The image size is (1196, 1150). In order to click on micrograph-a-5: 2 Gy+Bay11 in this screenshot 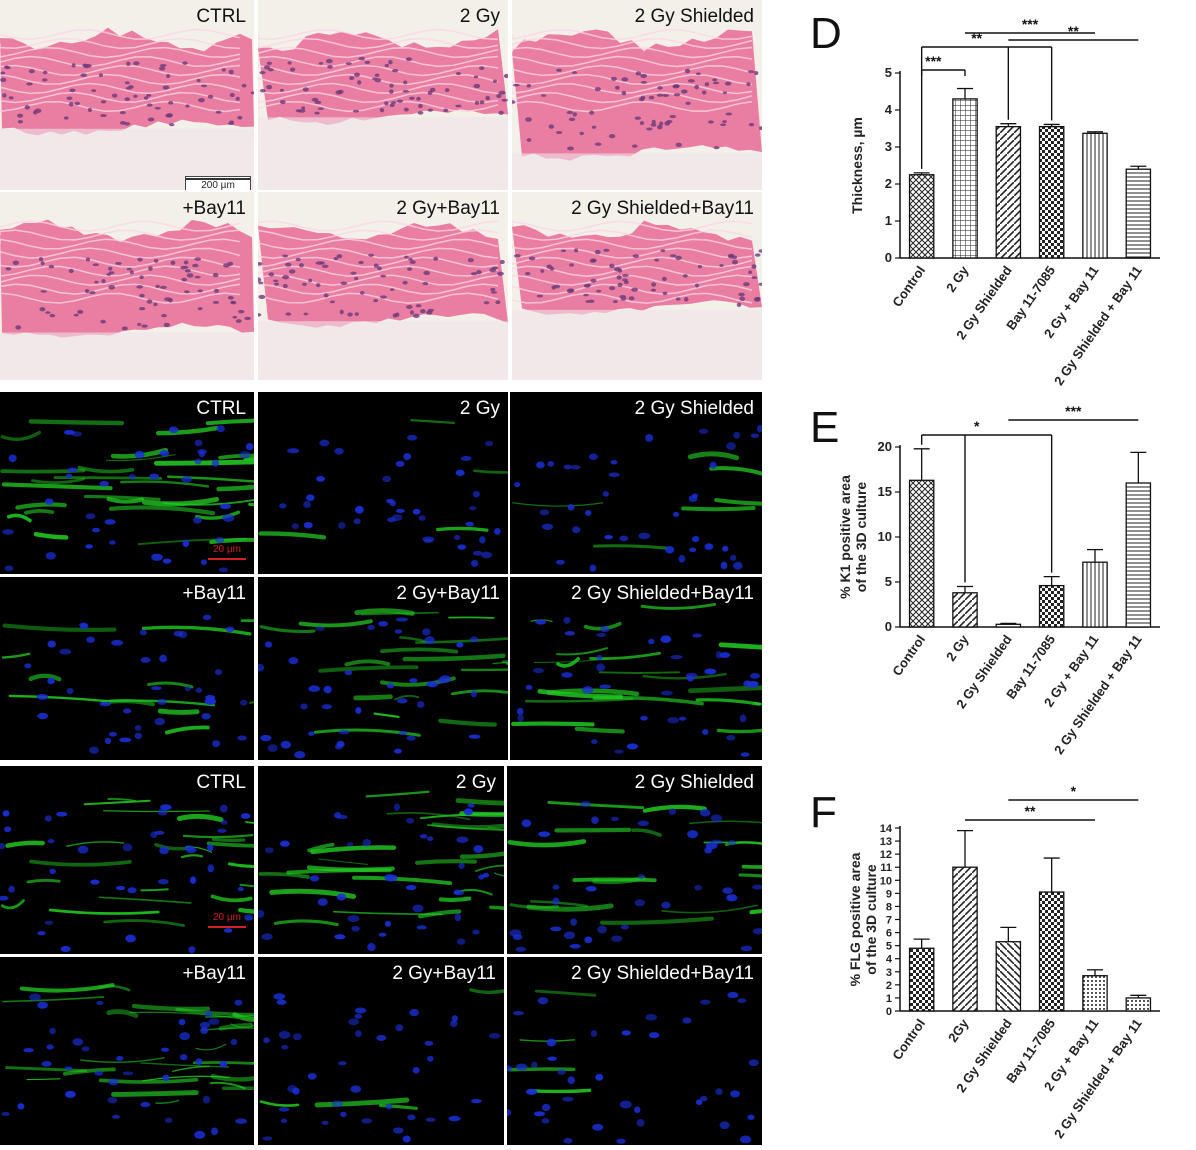, I will do `click(383, 286)`.